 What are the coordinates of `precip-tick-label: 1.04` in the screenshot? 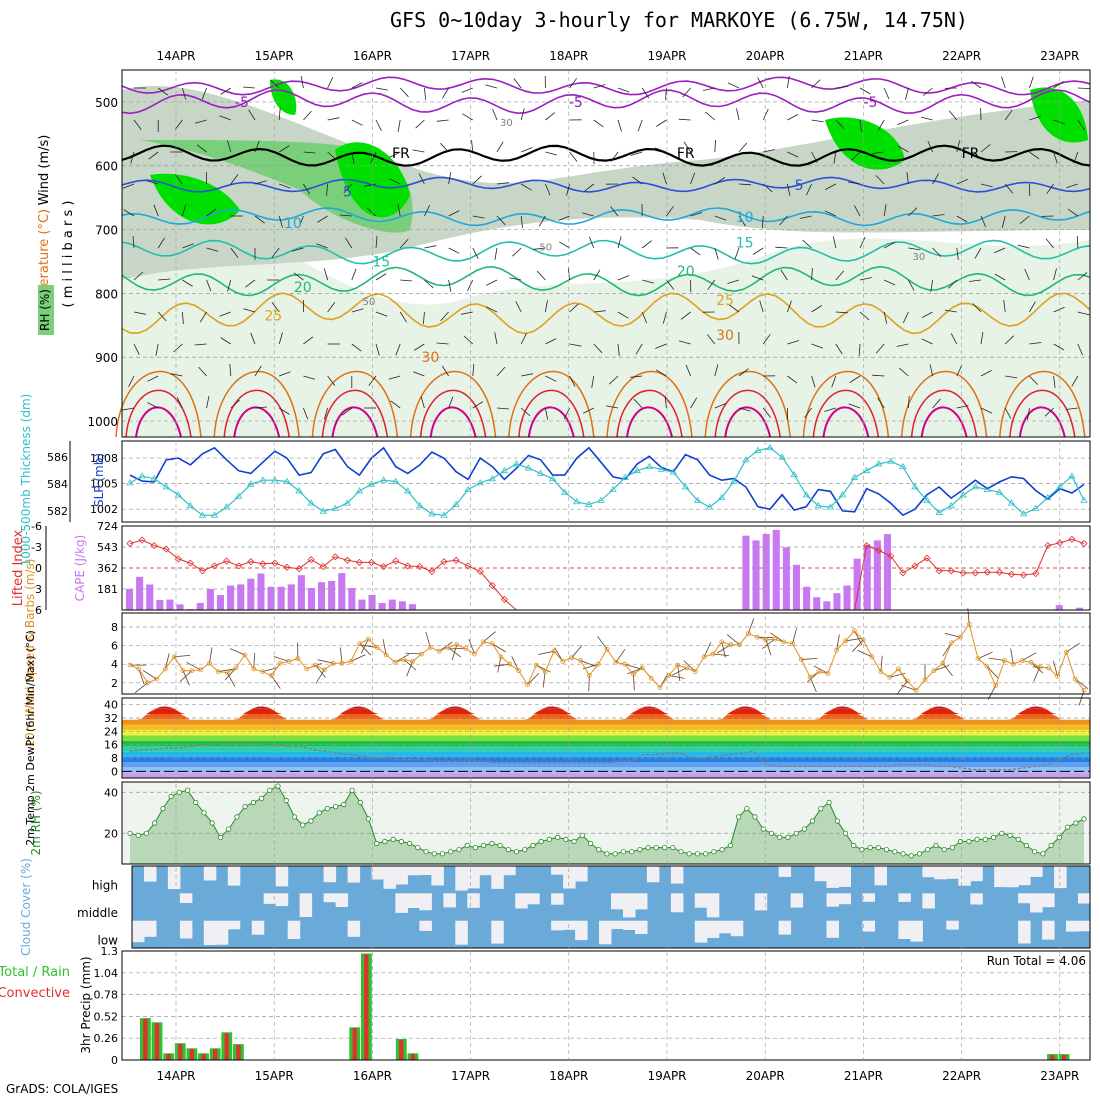 It's located at (106, 973).